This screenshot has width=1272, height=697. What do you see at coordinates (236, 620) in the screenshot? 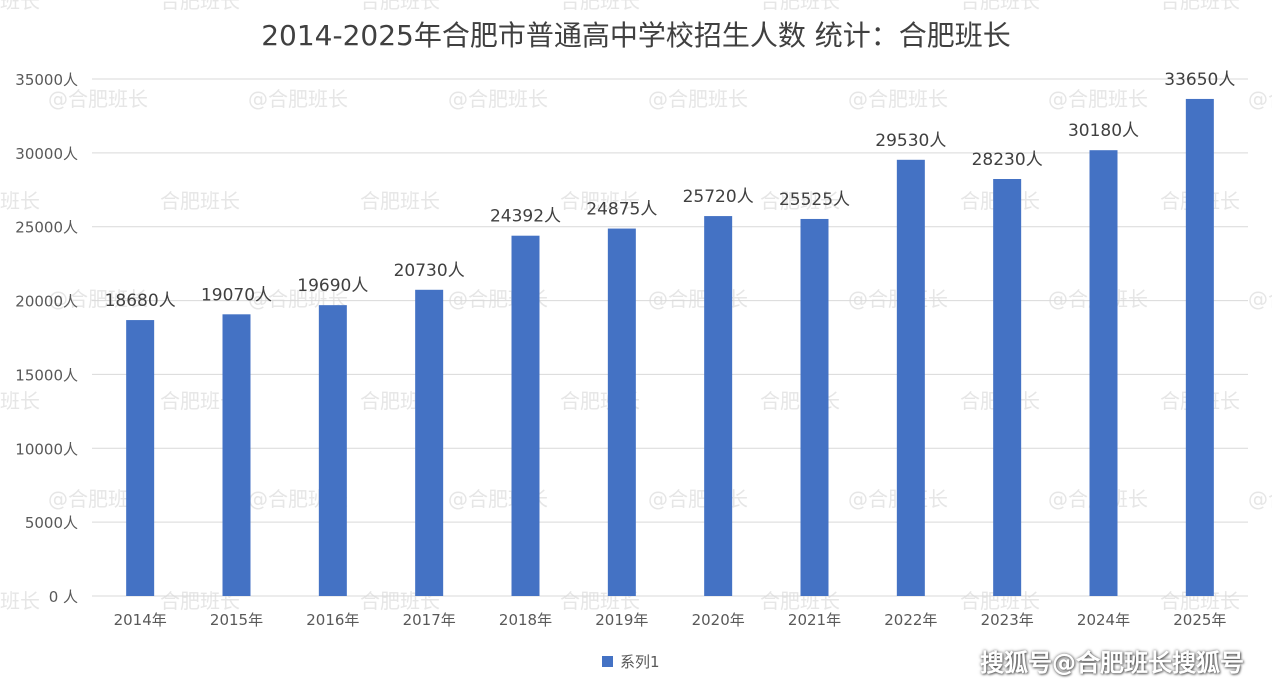
I see `x-tick-label: 2015年` at bounding box center [236, 620].